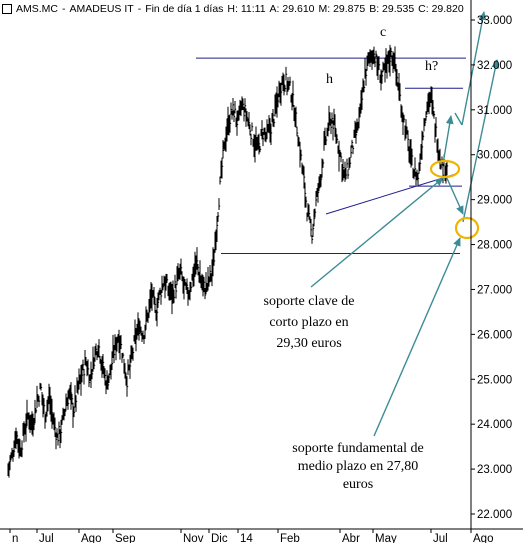 This screenshot has width=523, height=543. I want to click on note-short-term-line: soporte clave de, so click(309, 301).